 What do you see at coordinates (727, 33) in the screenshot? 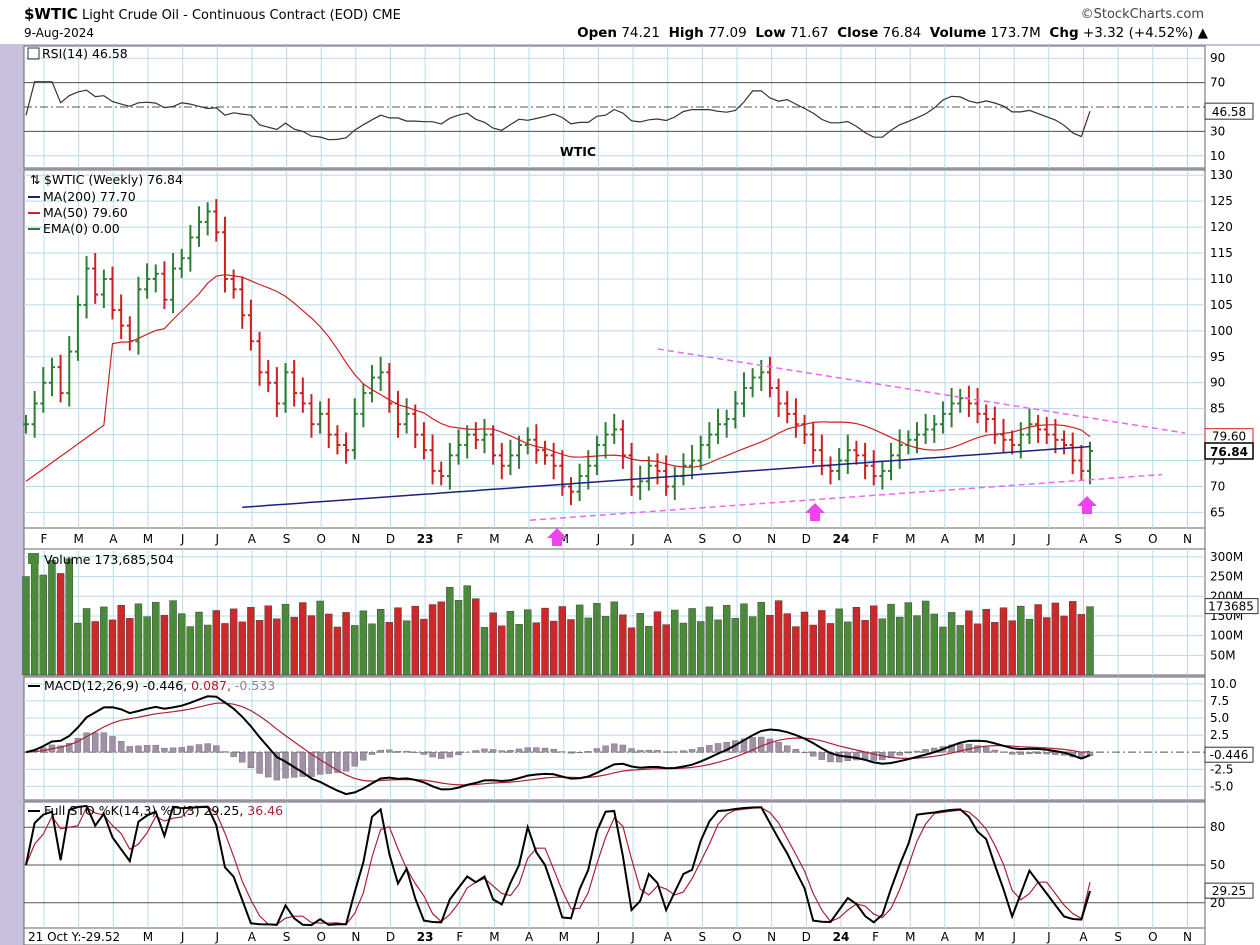
I see `high-value: 77.09` at bounding box center [727, 33].